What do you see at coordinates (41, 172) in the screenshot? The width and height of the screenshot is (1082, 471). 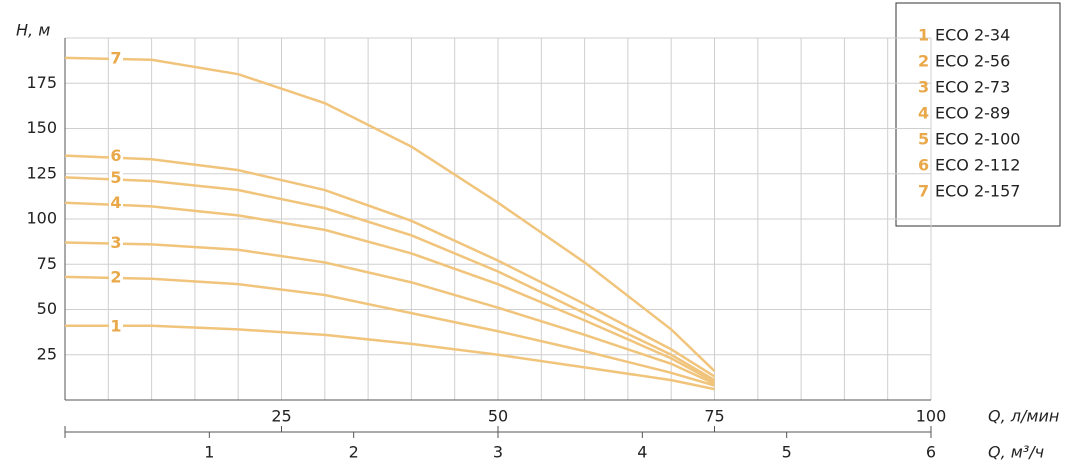 I see `y-tick-label: 125` at bounding box center [41, 172].